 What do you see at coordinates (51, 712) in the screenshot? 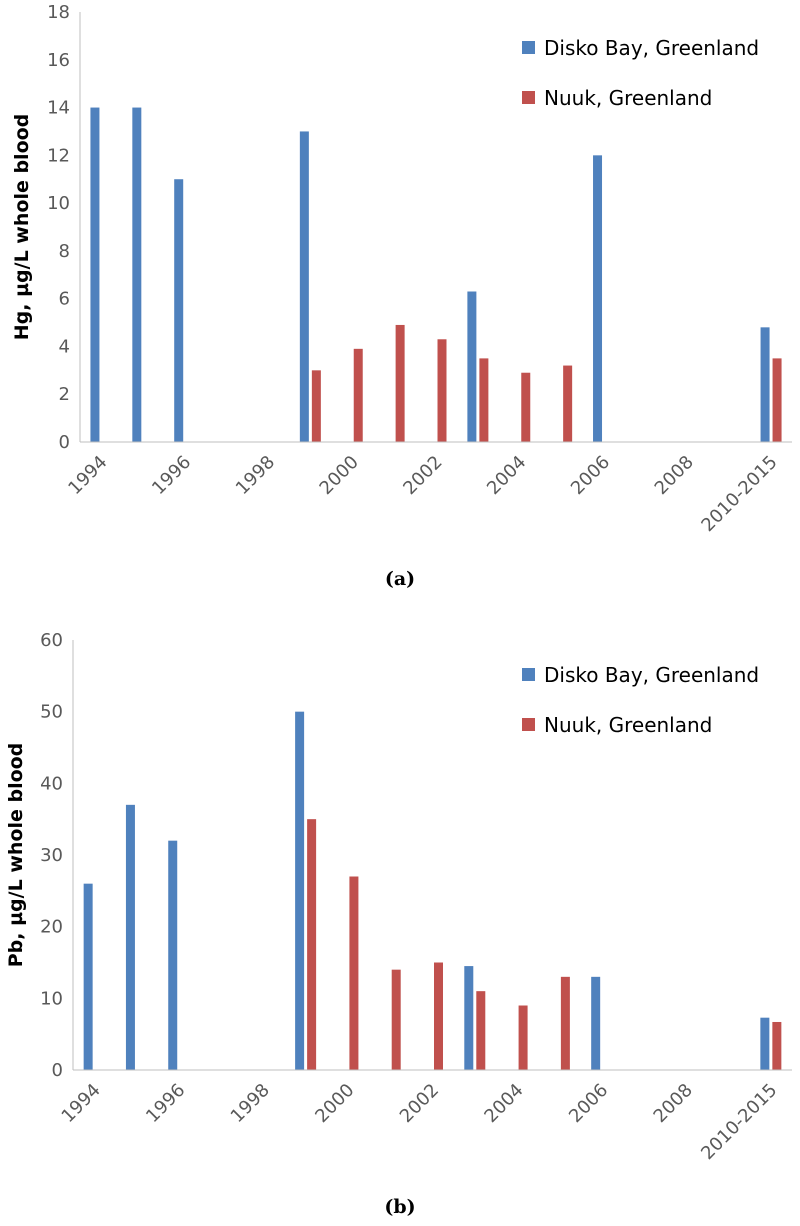
I see `y-tick-label: 50` at bounding box center [51, 712].